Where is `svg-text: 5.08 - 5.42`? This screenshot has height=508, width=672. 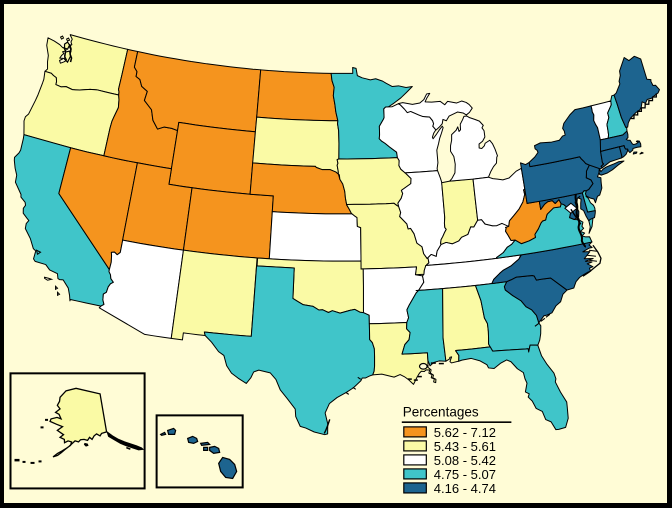 svg-text: 5.08 - 5.42 is located at coordinates (464, 460).